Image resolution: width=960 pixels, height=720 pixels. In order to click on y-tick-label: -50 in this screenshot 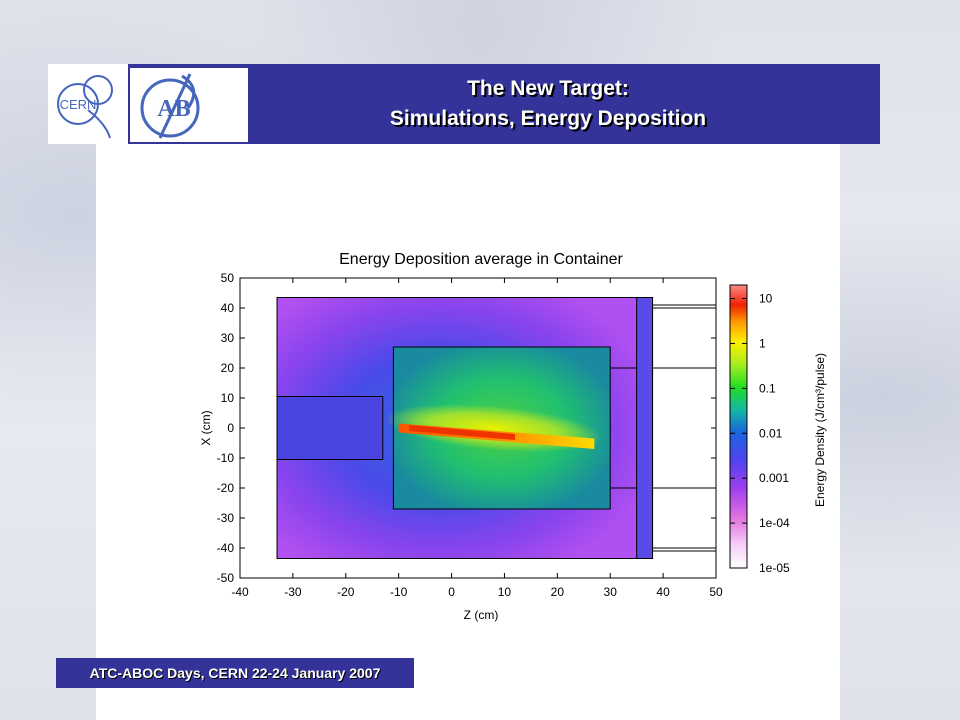, I will do `click(226, 578)`.